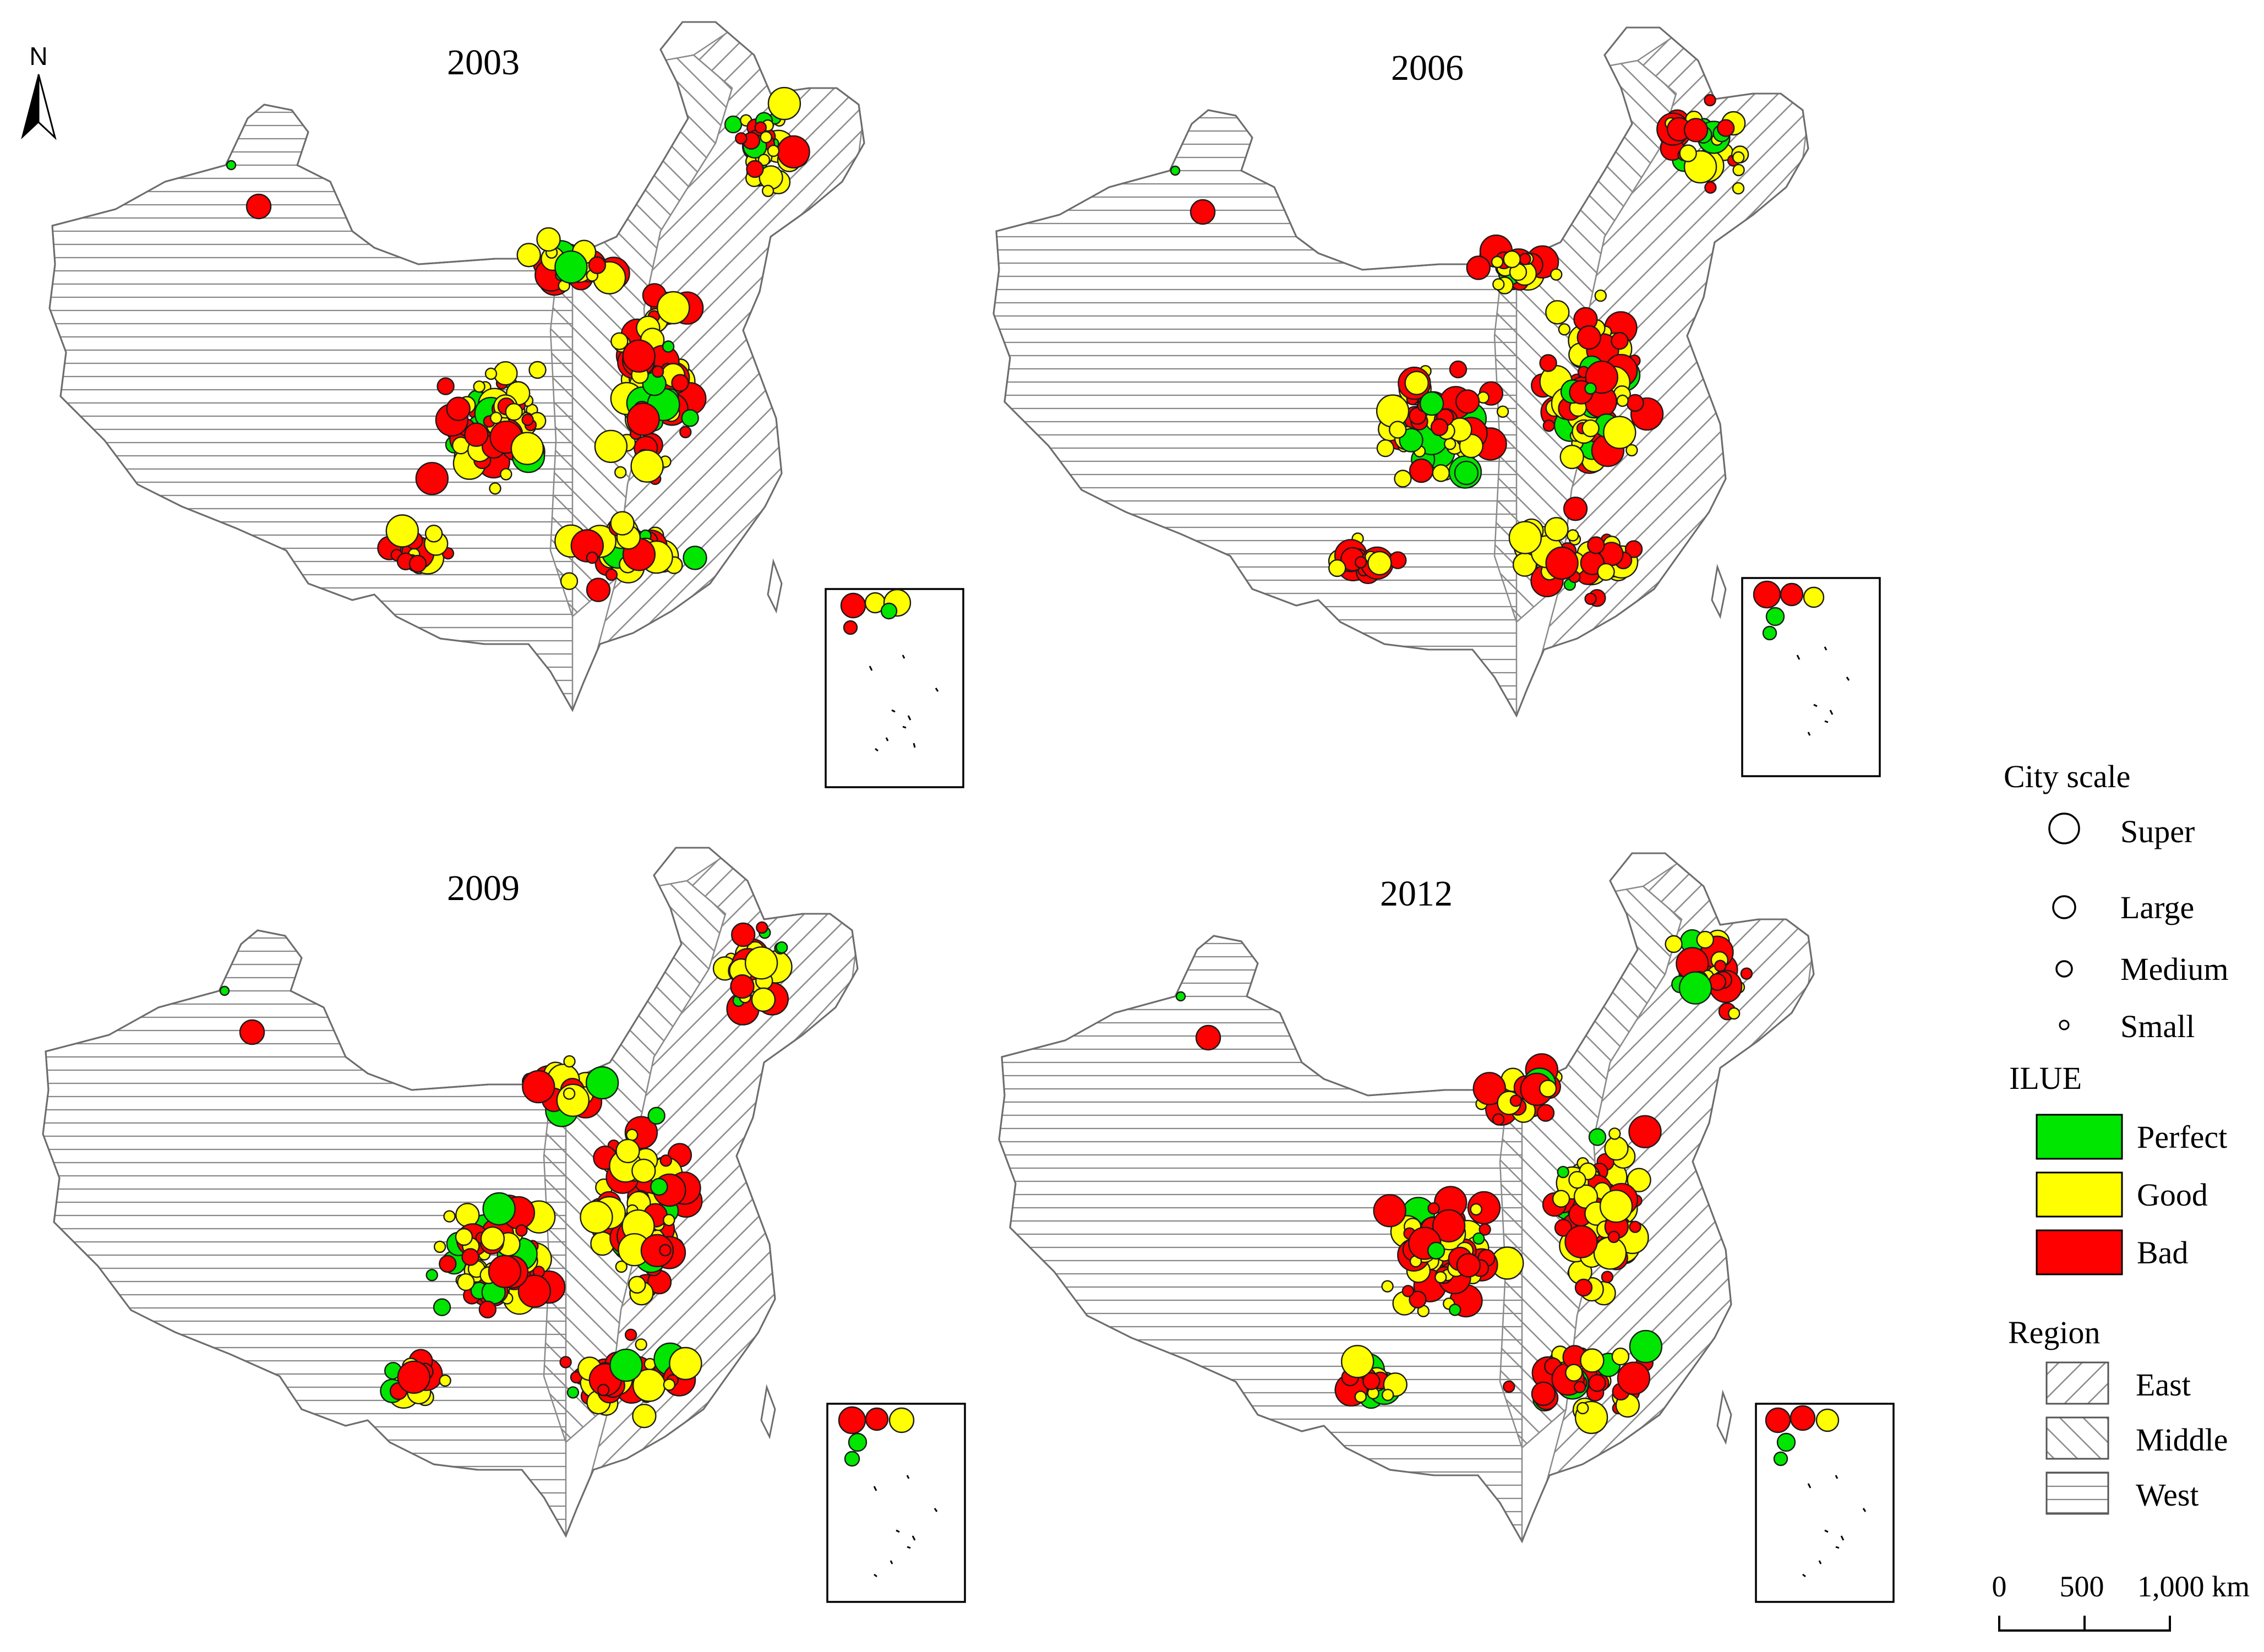 The width and height of the screenshot is (2264, 1652). Describe the element at coordinates (2067, 776) in the screenshot. I see `legend-city-scale-title: City scale` at that location.